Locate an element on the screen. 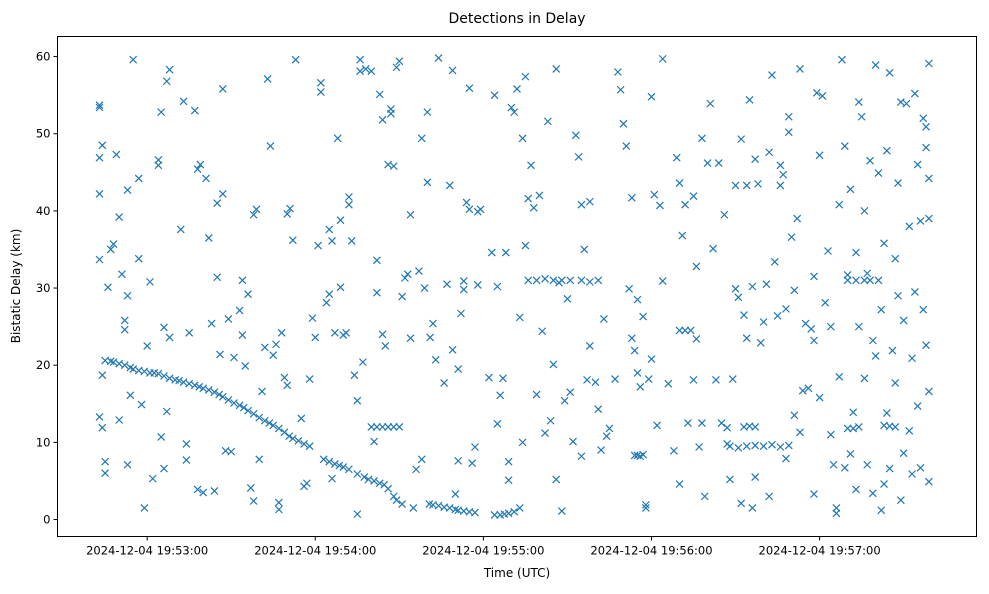  y-tick-label: 40 is located at coordinates (43, 211).